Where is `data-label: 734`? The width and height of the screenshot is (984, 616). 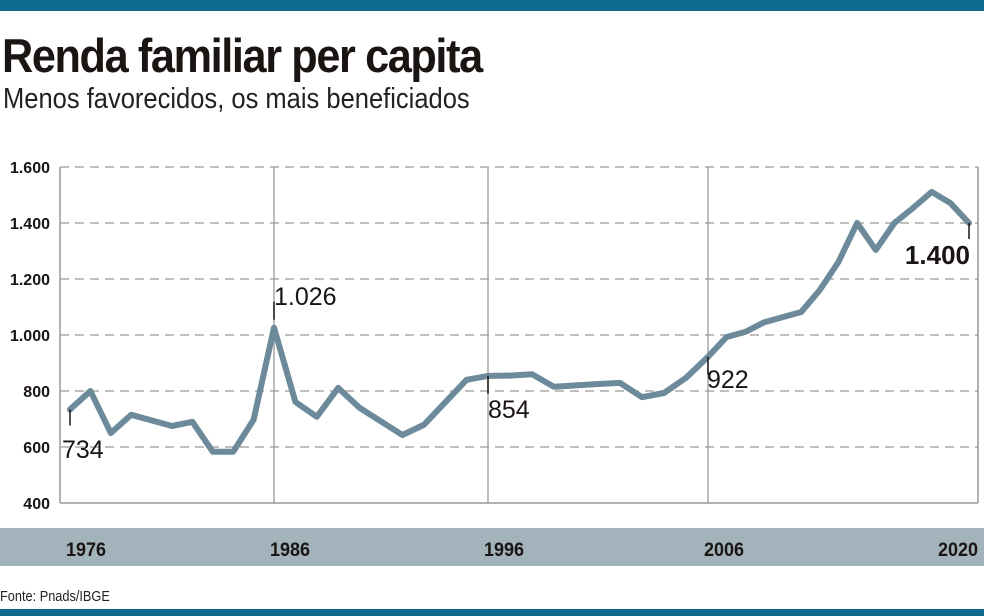
data-label: 734 is located at coordinates (83, 450).